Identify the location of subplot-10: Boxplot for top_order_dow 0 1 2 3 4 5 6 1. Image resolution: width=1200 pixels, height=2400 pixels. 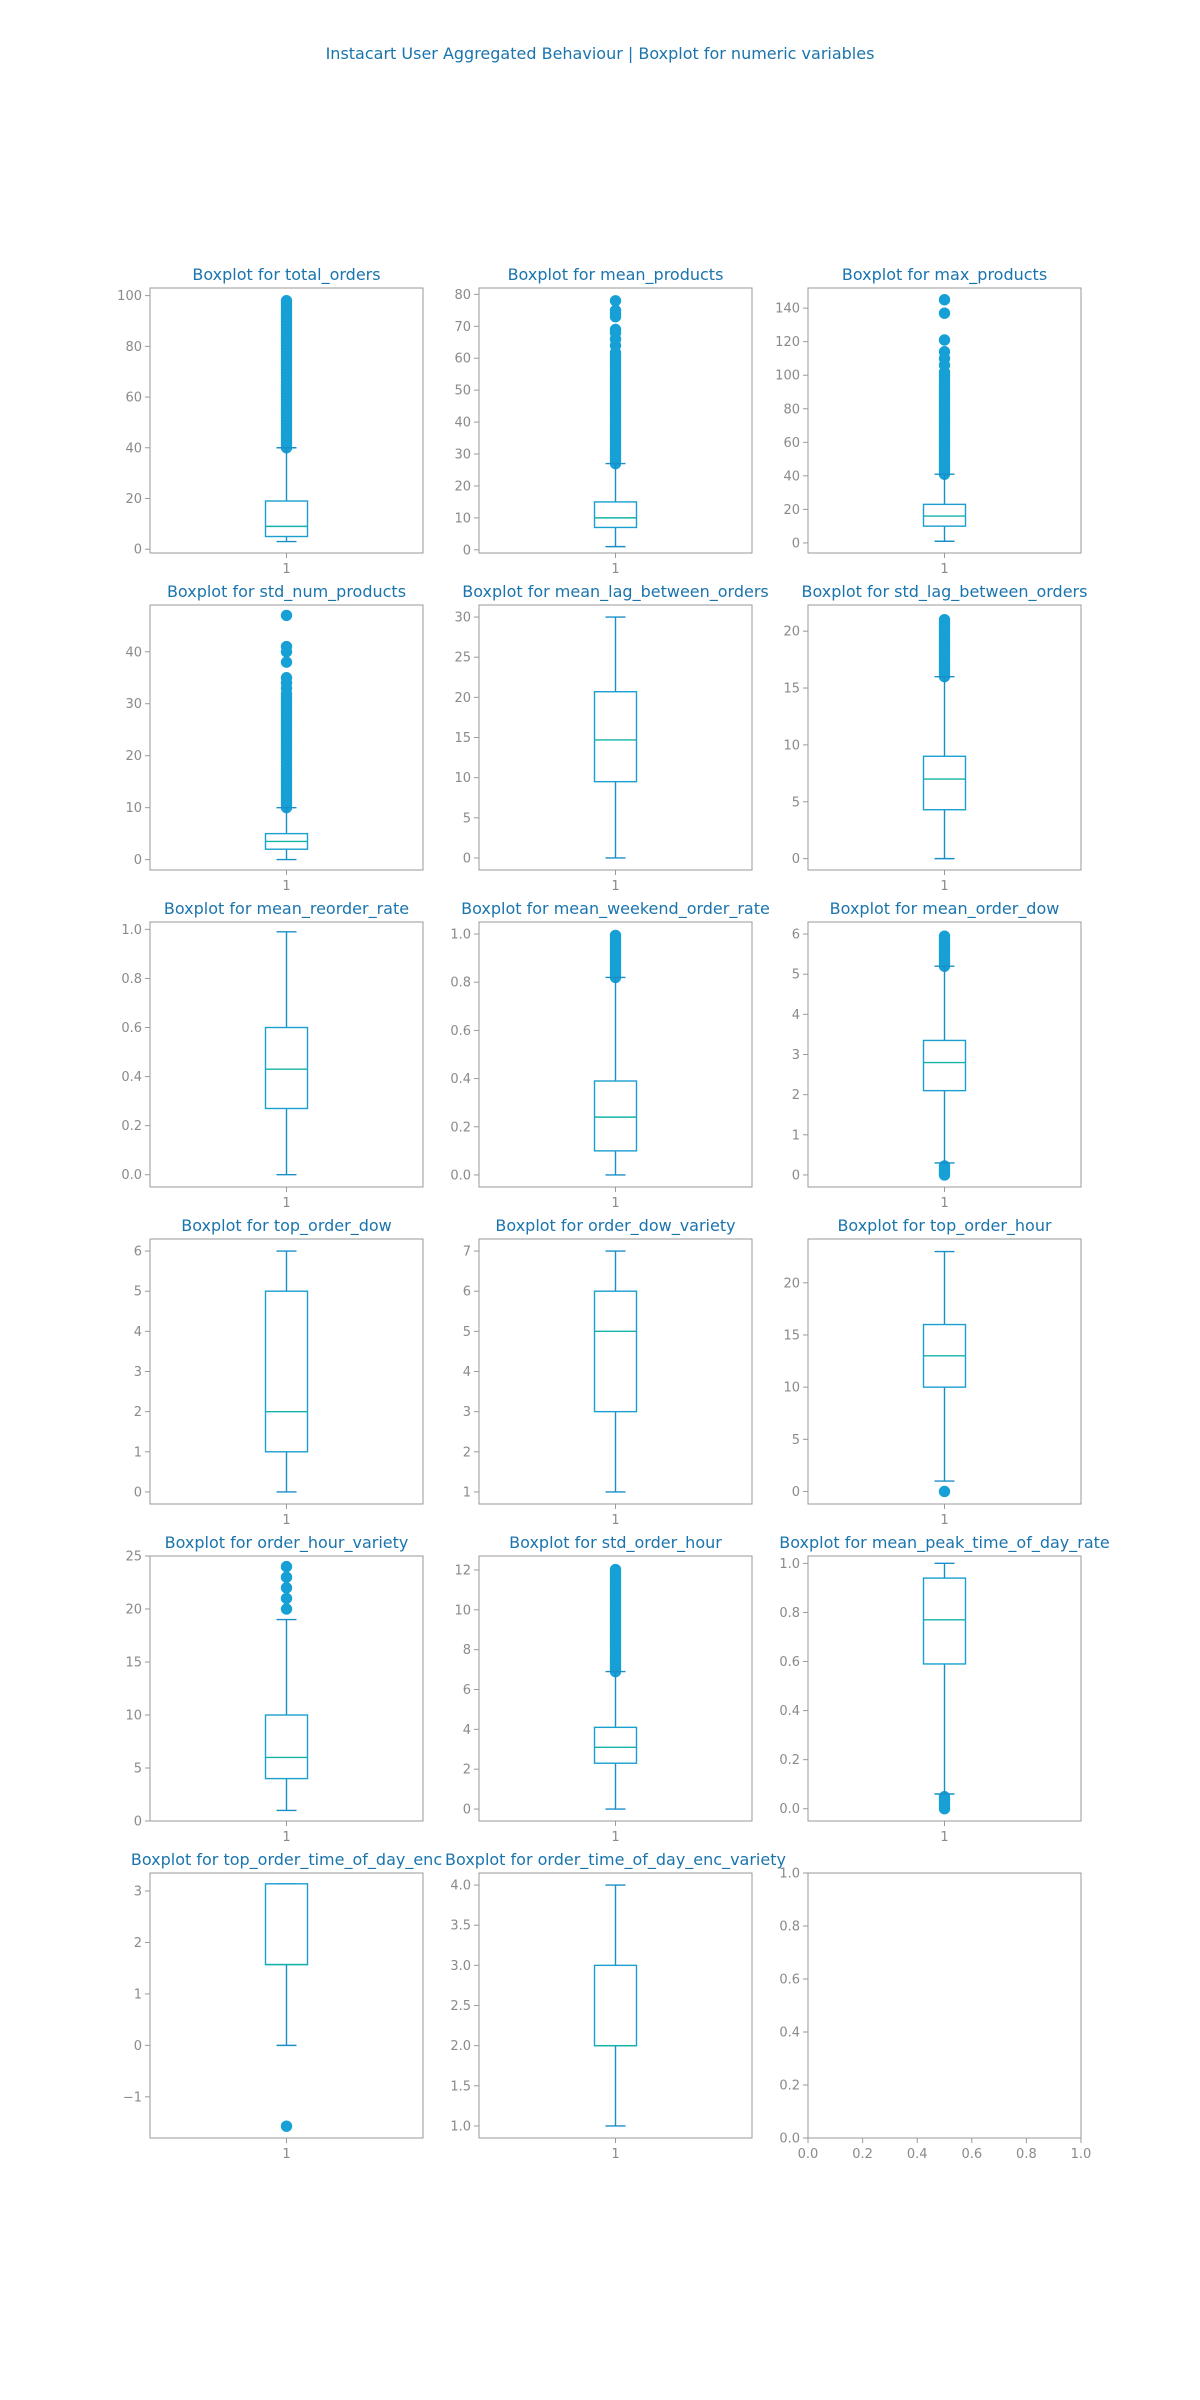
(279, 1372).